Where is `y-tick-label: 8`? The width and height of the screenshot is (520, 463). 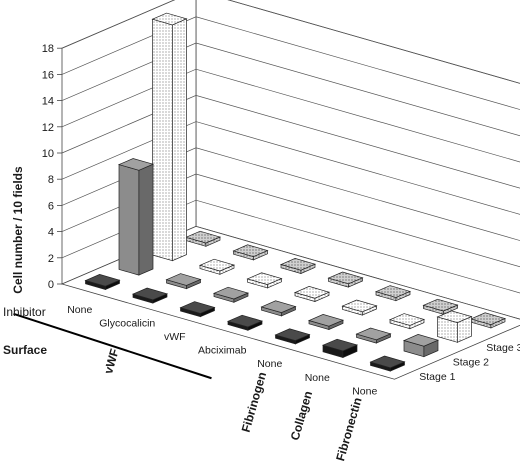
y-tick-label: 8 is located at coordinates (51, 180).